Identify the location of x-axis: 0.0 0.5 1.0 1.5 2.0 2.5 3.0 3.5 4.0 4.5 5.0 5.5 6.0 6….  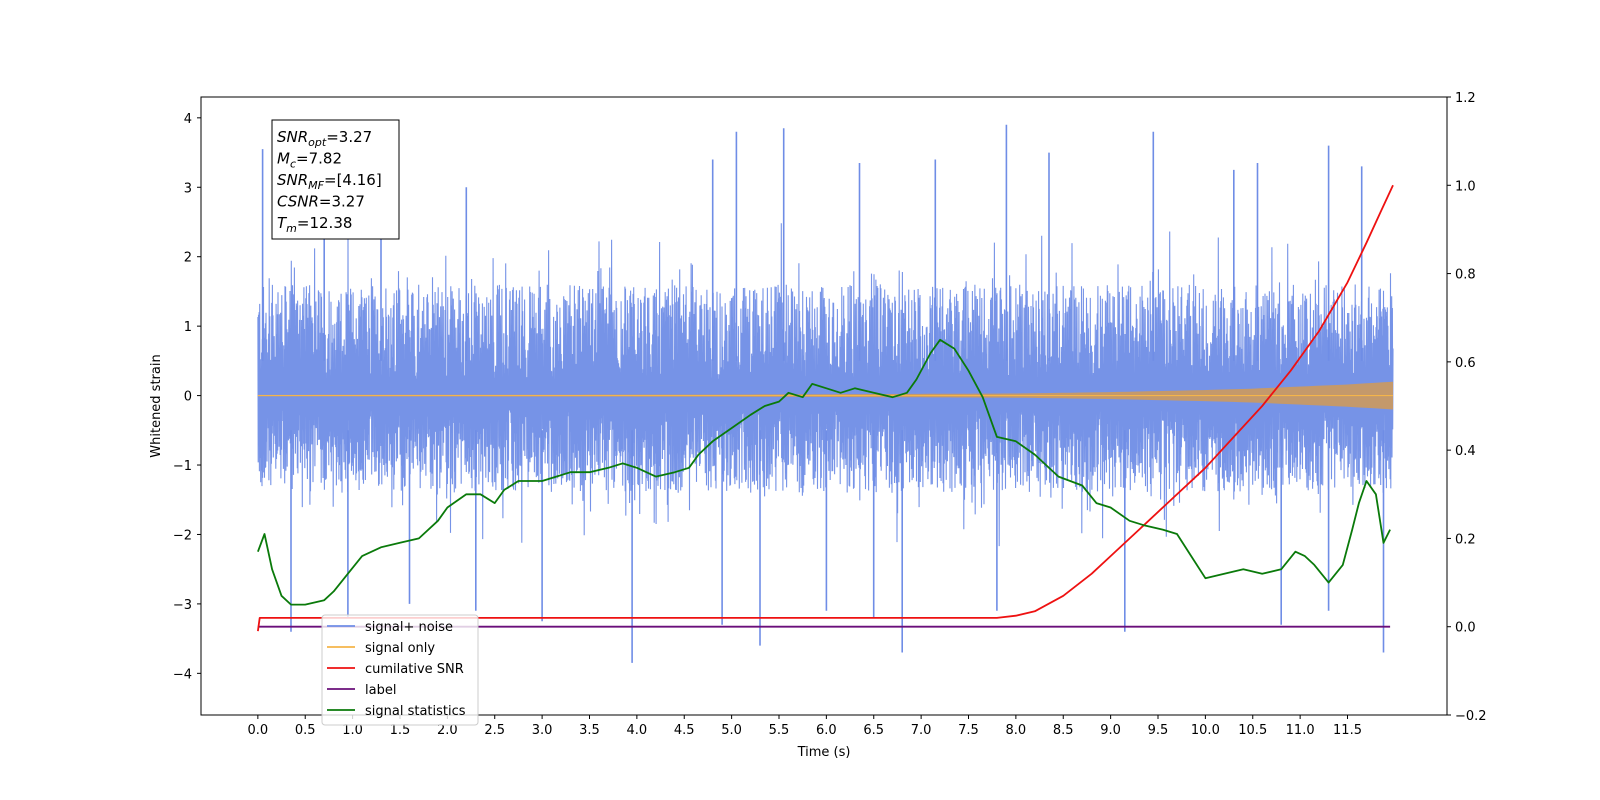
(805, 726).